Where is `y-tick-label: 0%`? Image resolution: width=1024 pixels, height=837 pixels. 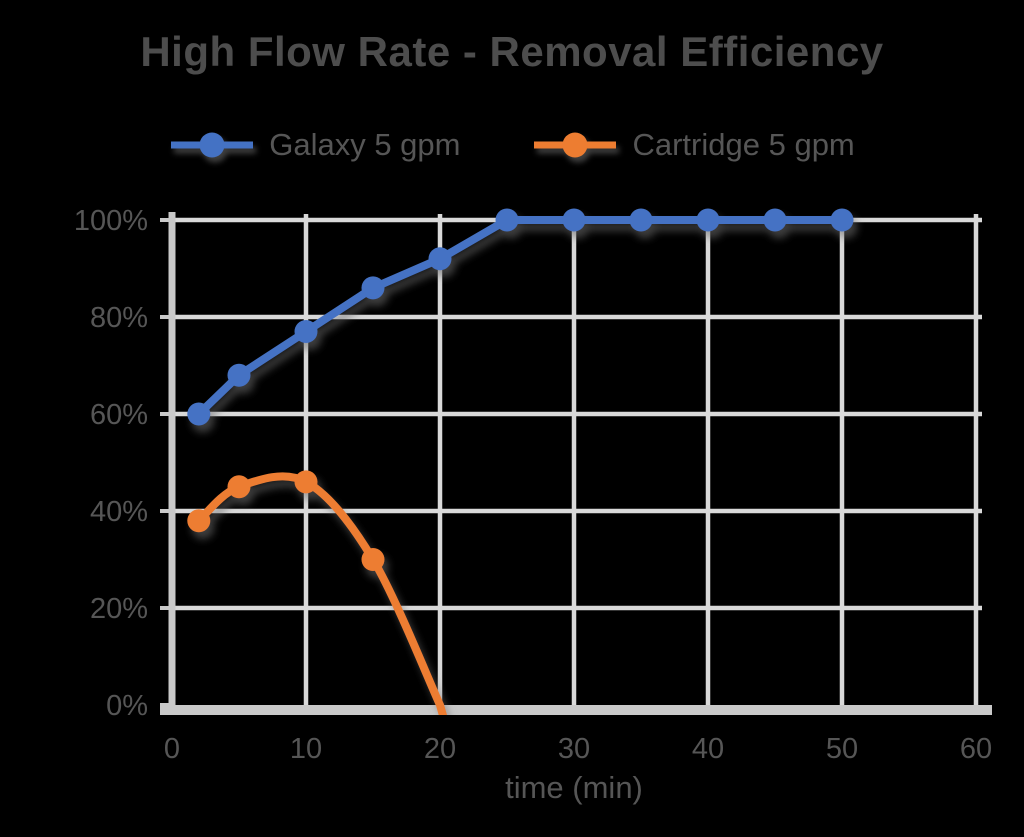 y-tick-label: 0% is located at coordinates (127, 706).